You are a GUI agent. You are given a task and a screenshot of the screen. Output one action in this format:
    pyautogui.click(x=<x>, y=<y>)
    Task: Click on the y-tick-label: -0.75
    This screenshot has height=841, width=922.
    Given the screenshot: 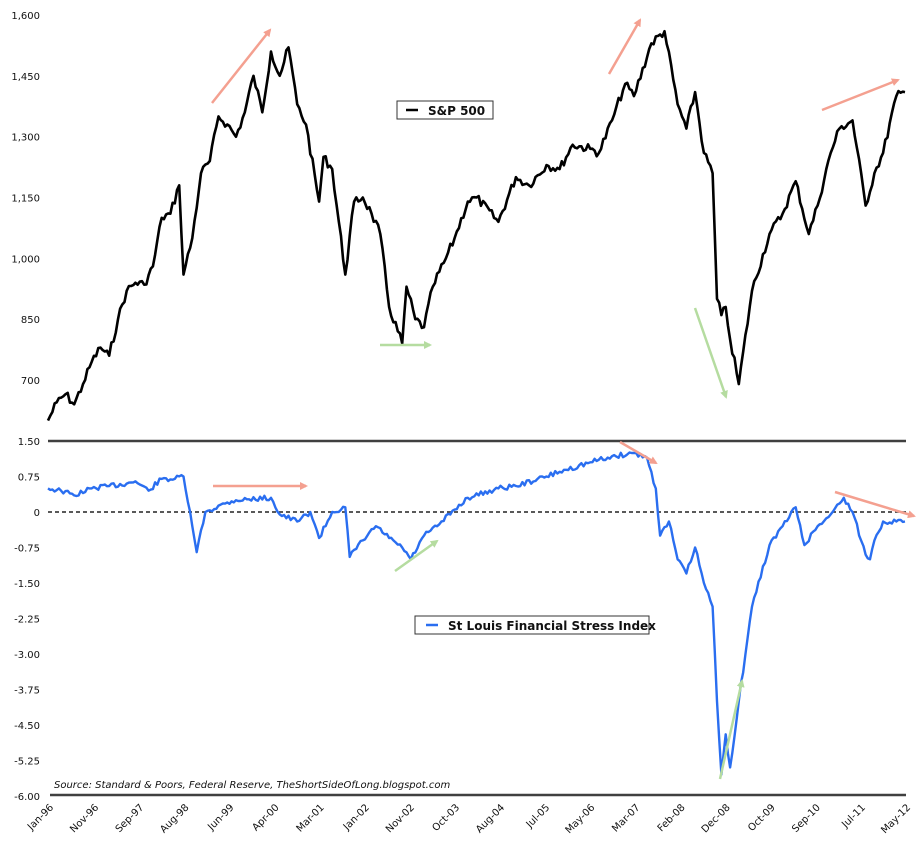 What is the action you would take?
    pyautogui.click(x=27, y=548)
    